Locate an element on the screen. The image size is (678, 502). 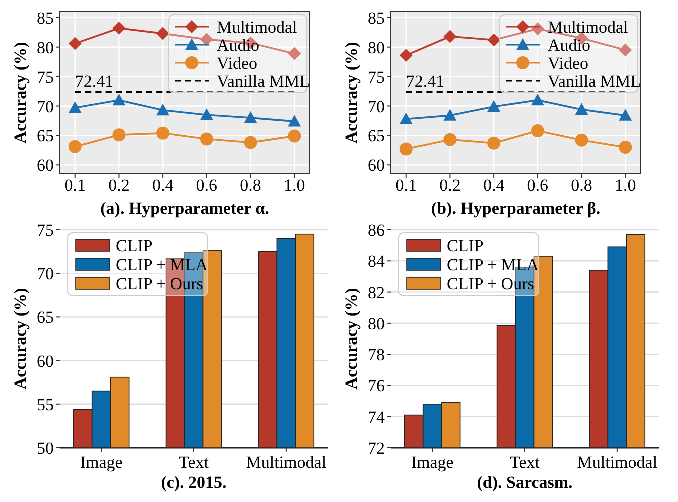
y-tick-label: 72 is located at coordinates (376, 448).